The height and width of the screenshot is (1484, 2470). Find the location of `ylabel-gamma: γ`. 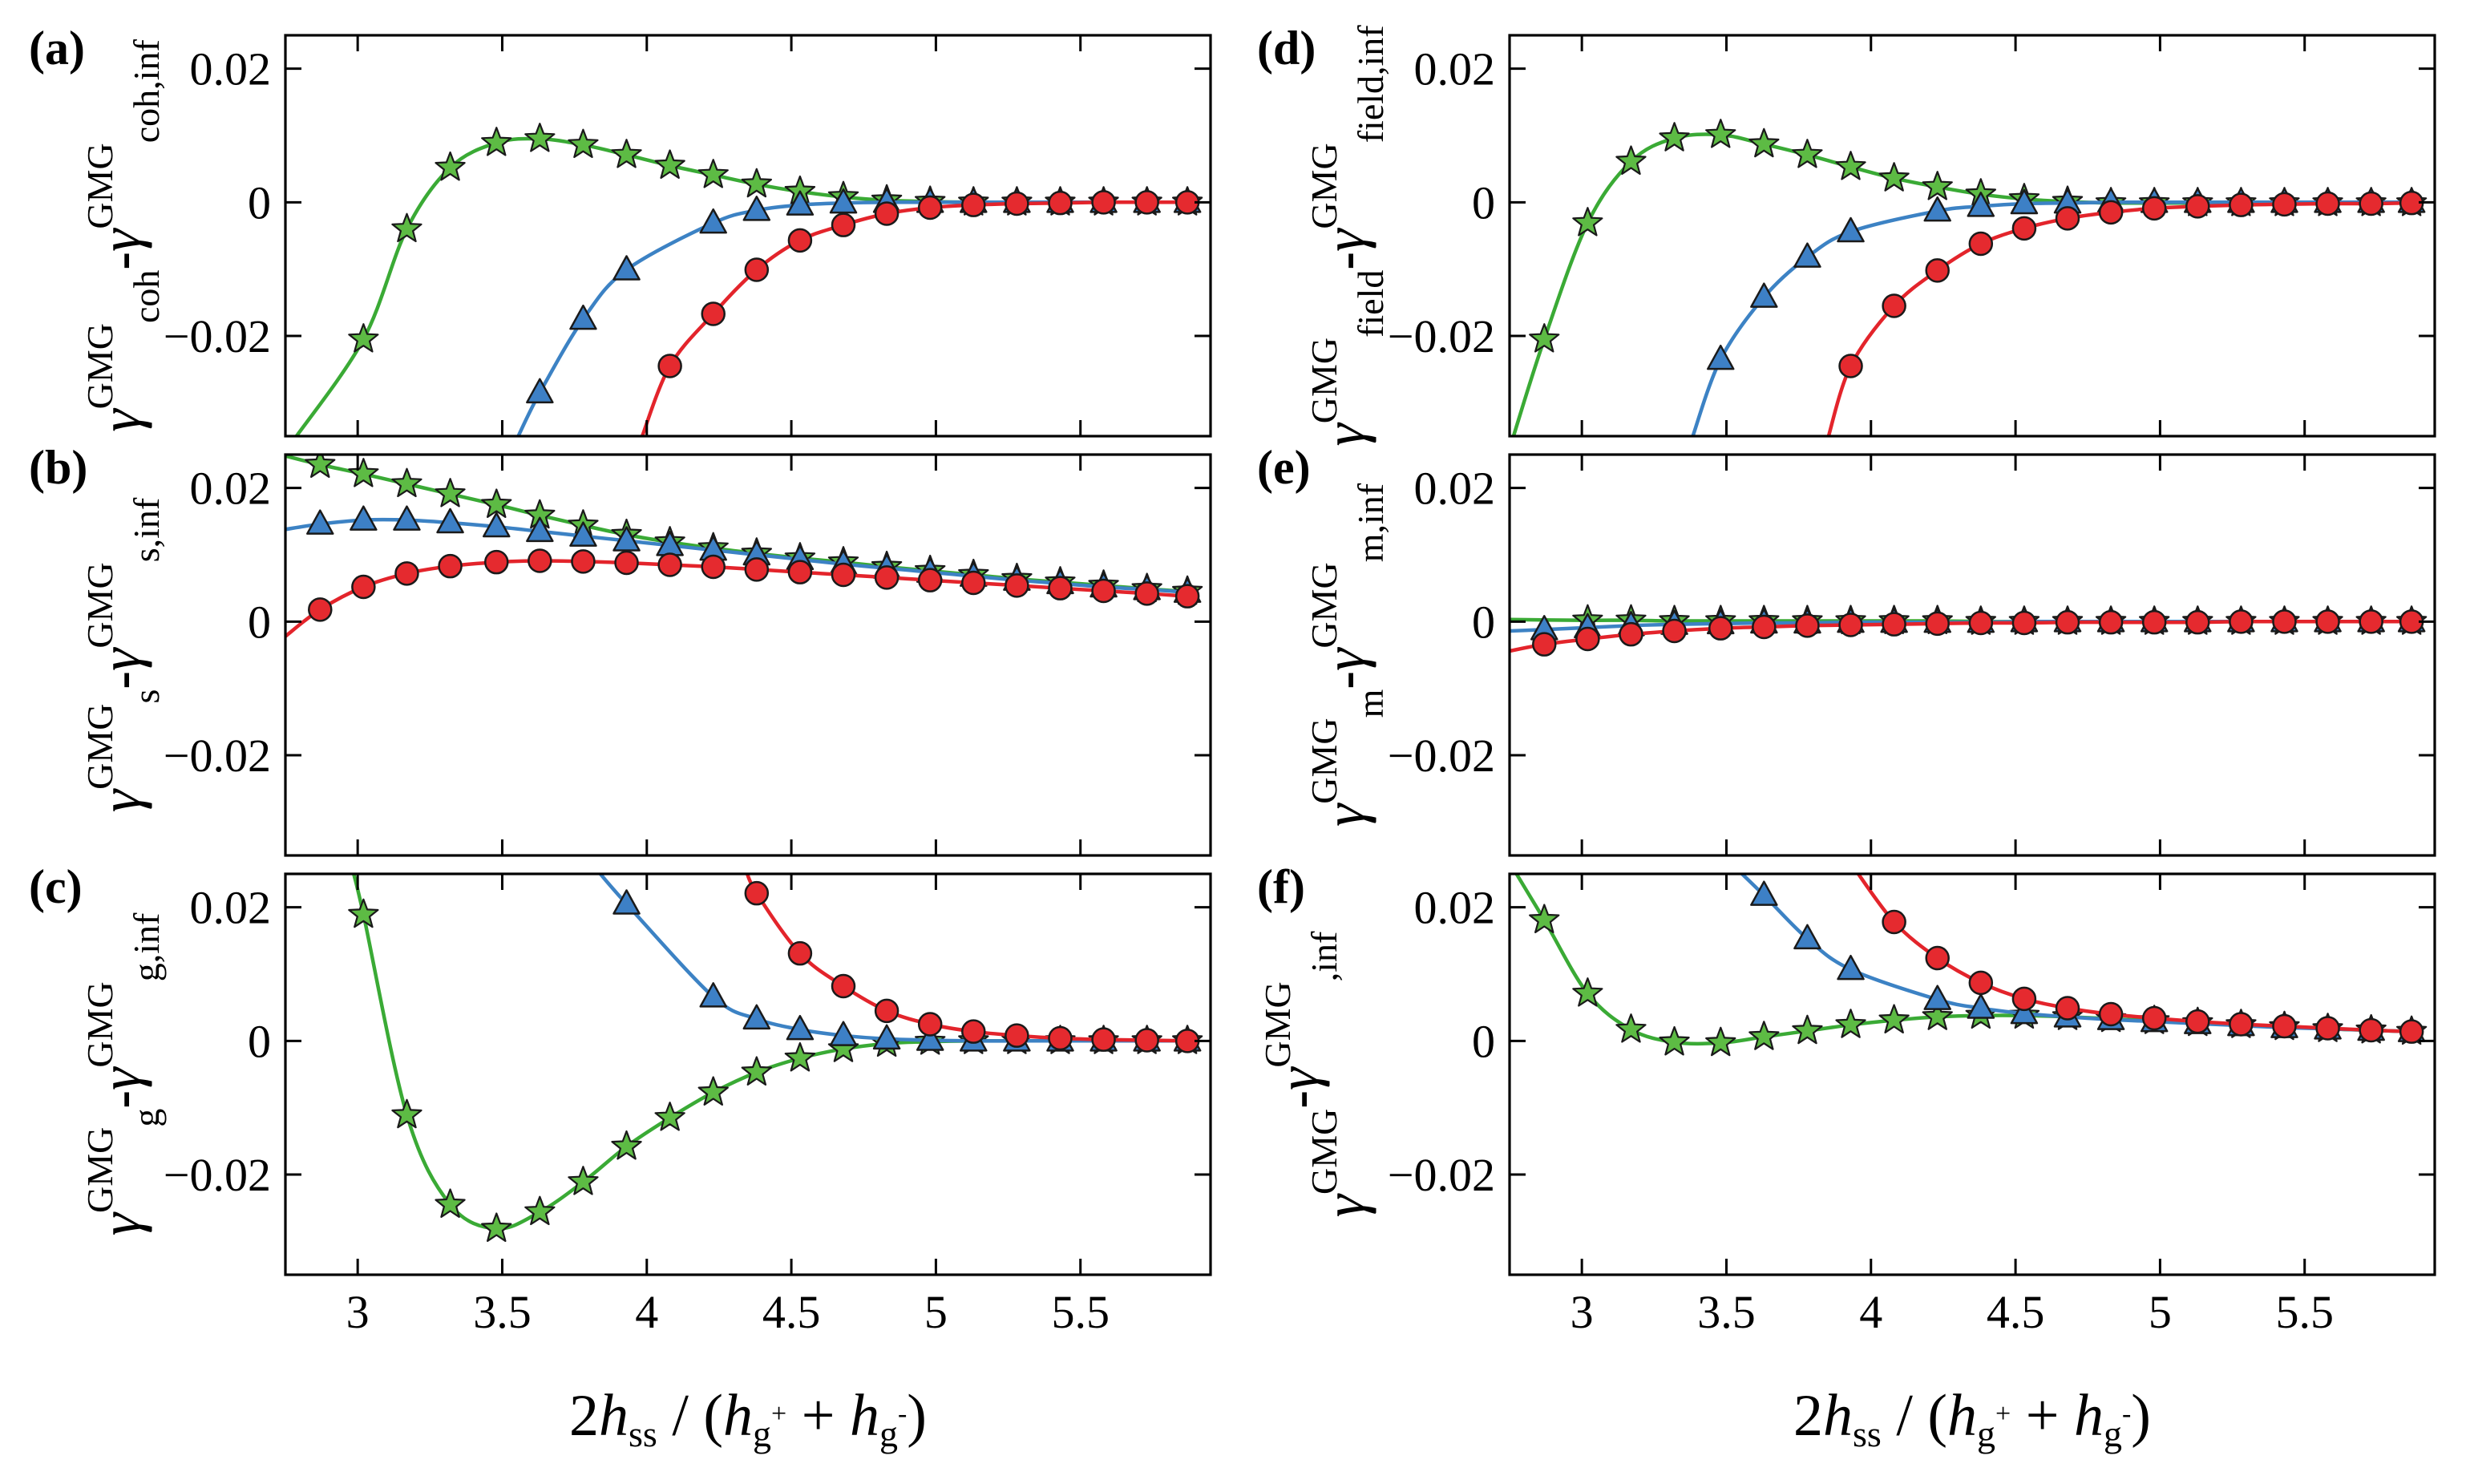

ylabel-gamma: γ is located at coordinates (1344, 435).